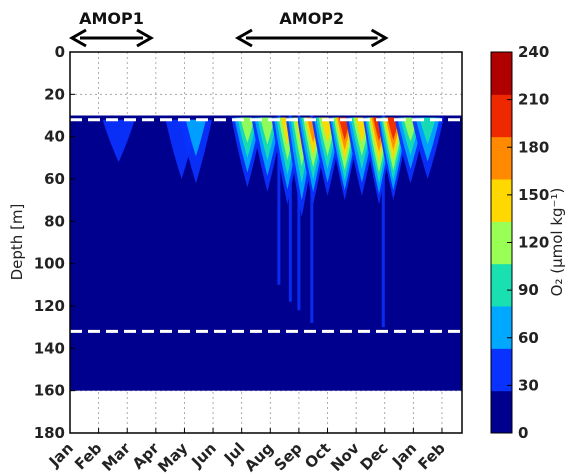 Image resolution: width=574 pixels, height=475 pixels. What do you see at coordinates (49, 306) in the screenshot?
I see `y-tick-label: 120` at bounding box center [49, 306].